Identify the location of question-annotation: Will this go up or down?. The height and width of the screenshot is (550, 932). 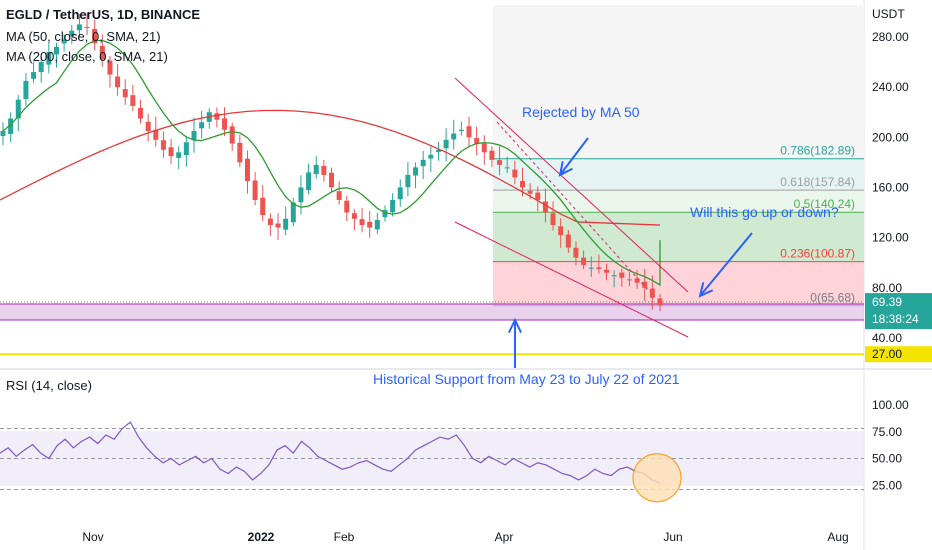
(764, 212).